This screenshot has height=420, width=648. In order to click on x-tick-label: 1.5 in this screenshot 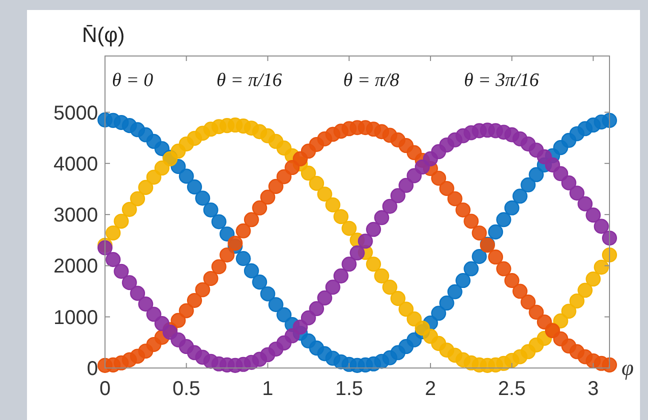, I will do `click(349, 389)`.